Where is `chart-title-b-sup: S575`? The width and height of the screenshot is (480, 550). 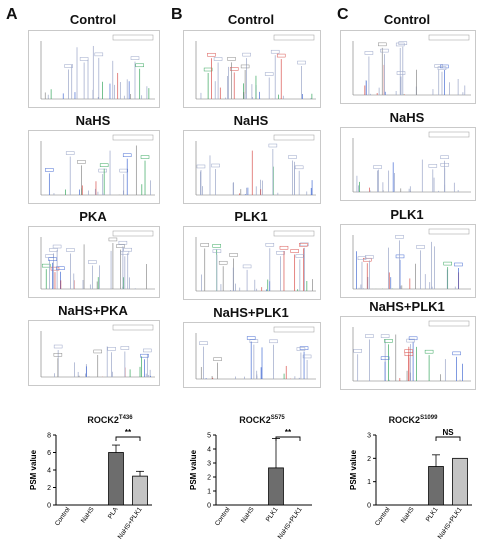
chart-title-b-sup: S575 is located at coordinates (277, 418).